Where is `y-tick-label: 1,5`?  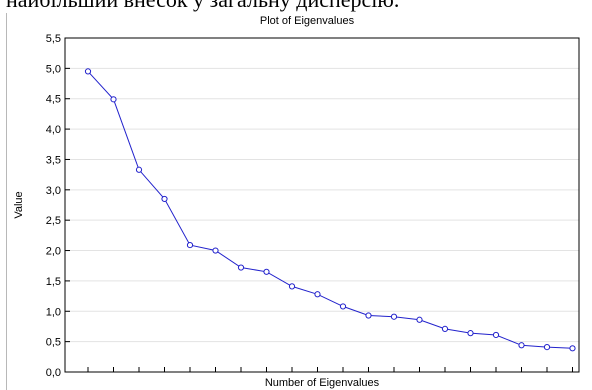 y-tick-label: 1,5 is located at coordinates (53, 282).